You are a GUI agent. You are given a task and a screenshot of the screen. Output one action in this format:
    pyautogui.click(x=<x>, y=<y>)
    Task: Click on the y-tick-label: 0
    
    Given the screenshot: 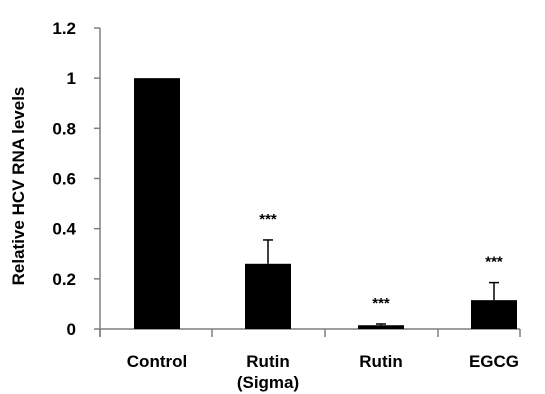 What is the action you would take?
    pyautogui.click(x=71, y=329)
    